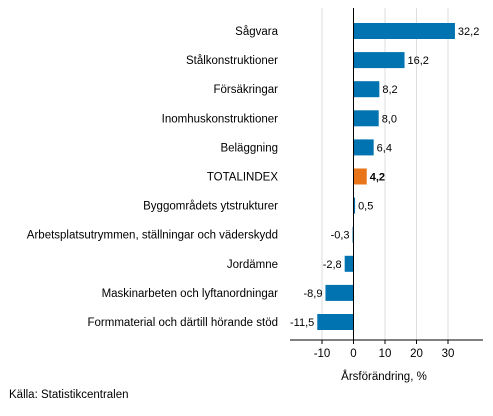 The width and height of the screenshot is (493, 416). I want to click on category-label: Formmaterial och därtill hörande stöd, so click(183, 323).